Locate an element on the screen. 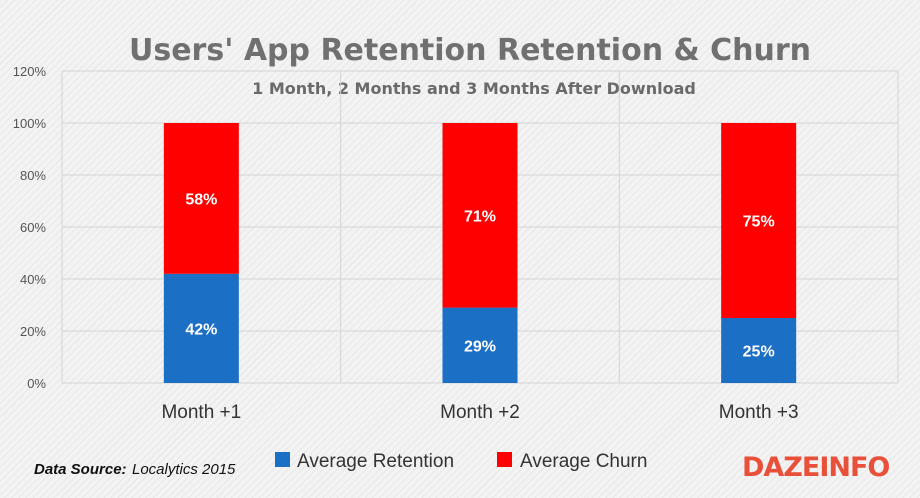 The height and width of the screenshot is (498, 920). data-source: Data Source: Localytics 2015 is located at coordinates (135, 469).